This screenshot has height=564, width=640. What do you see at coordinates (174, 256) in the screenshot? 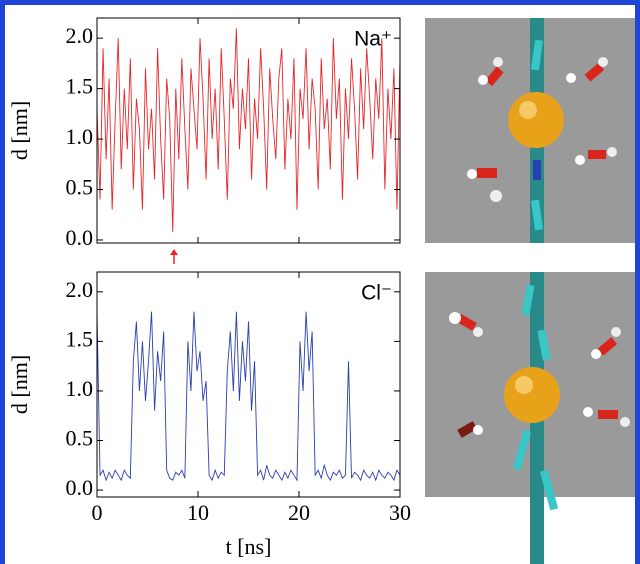
I see `arrow` at bounding box center [174, 256].